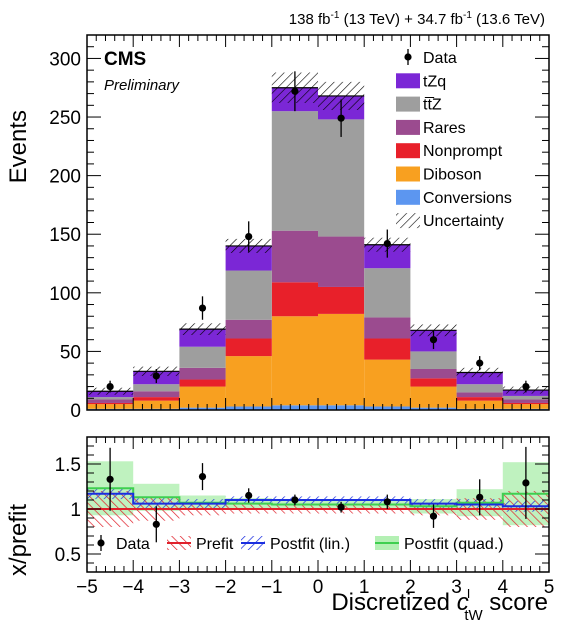 The height and width of the screenshot is (625, 580). Describe the element at coordinates (408, 127) in the screenshot. I see `legend-swatch-rares` at that location.